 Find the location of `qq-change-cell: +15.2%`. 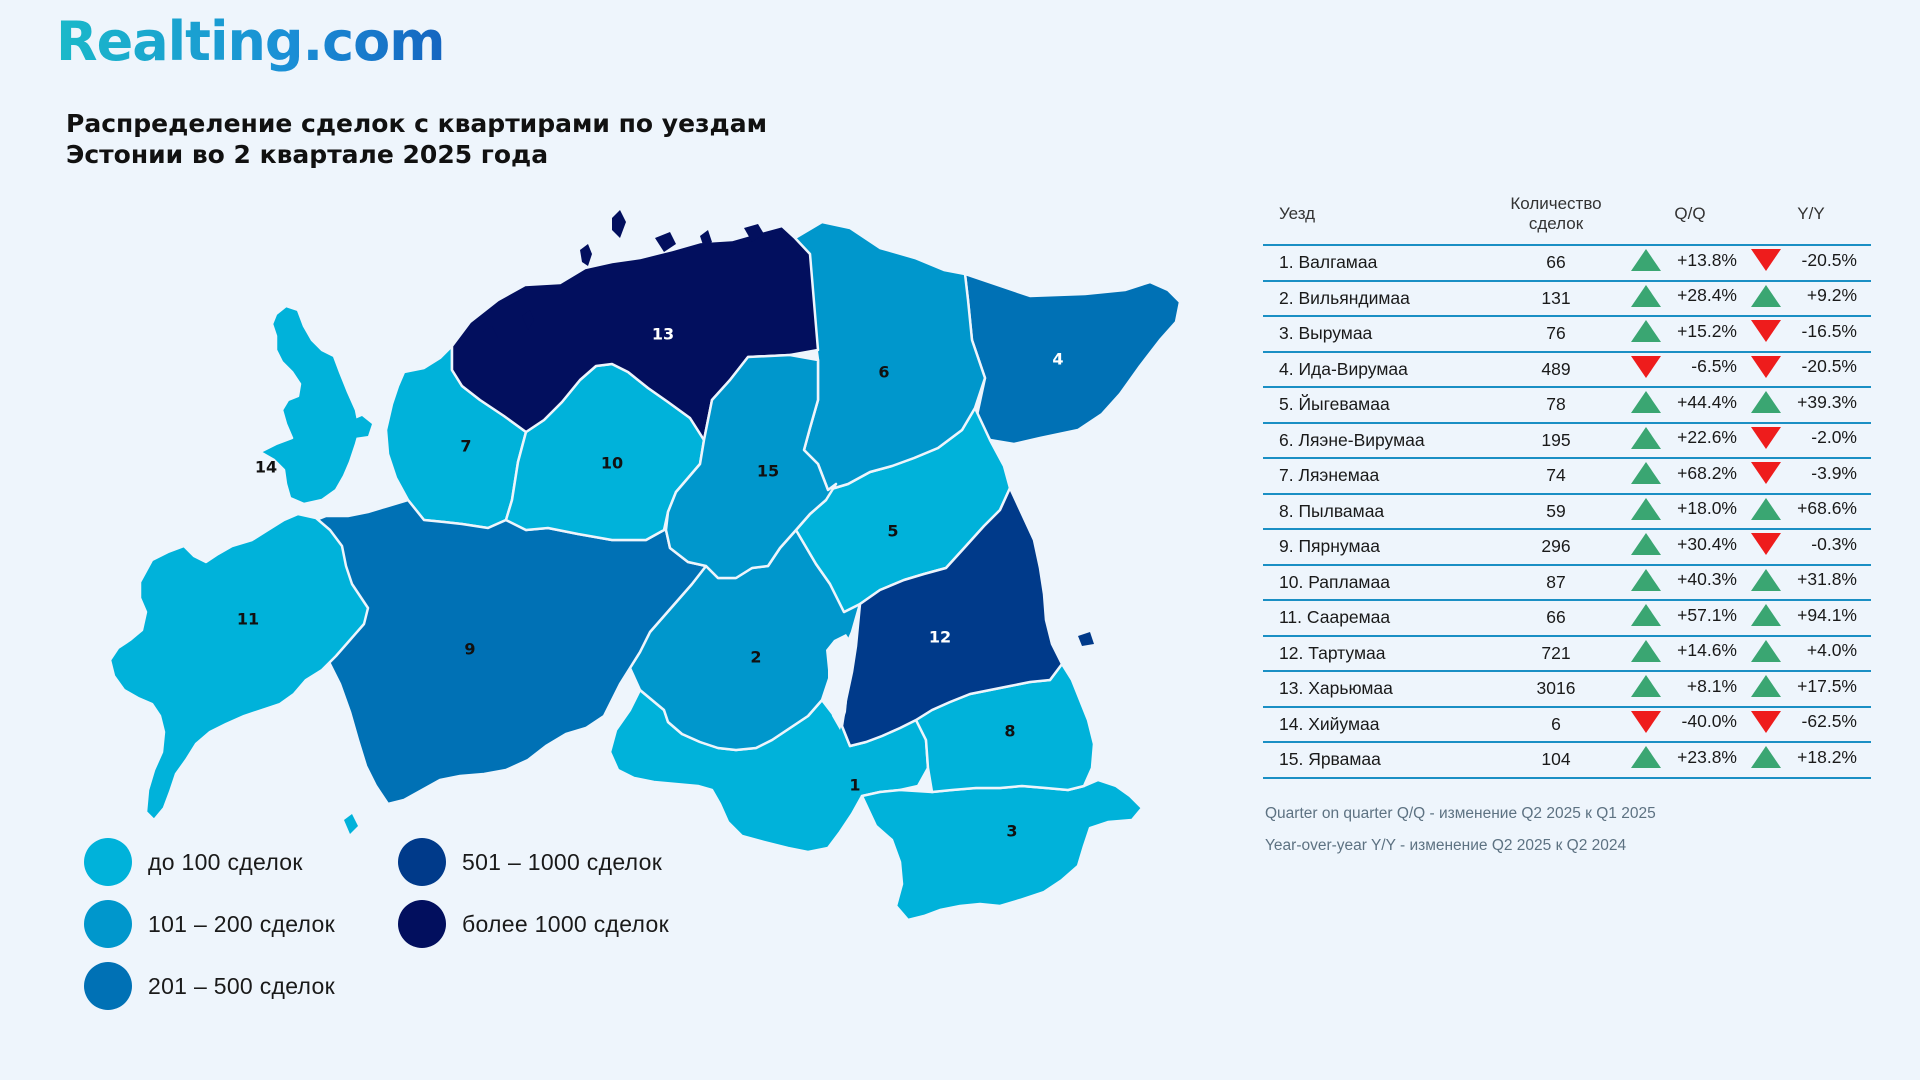

qq-change-cell: +15.2% is located at coordinates (1690, 334).